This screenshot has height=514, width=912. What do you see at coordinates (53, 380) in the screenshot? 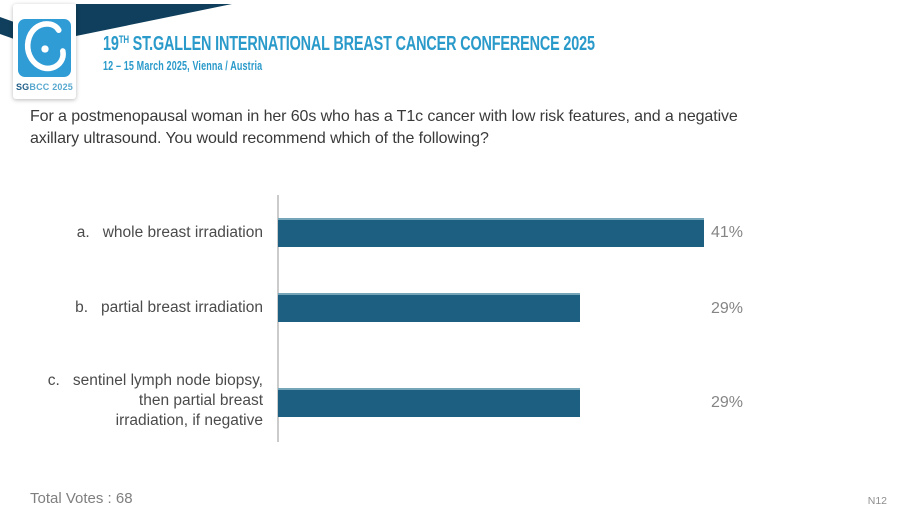
I see `option-prefix-c: c.` at bounding box center [53, 380].